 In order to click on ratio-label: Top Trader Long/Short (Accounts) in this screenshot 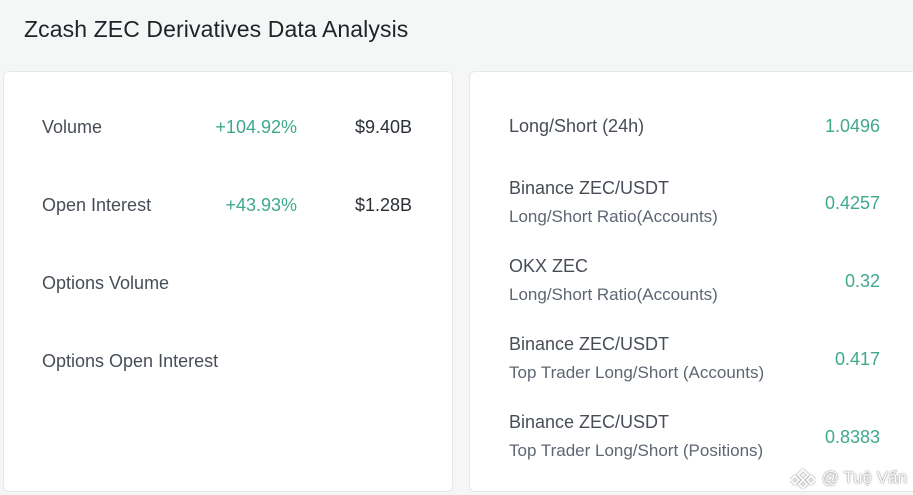, I will do `click(637, 372)`.